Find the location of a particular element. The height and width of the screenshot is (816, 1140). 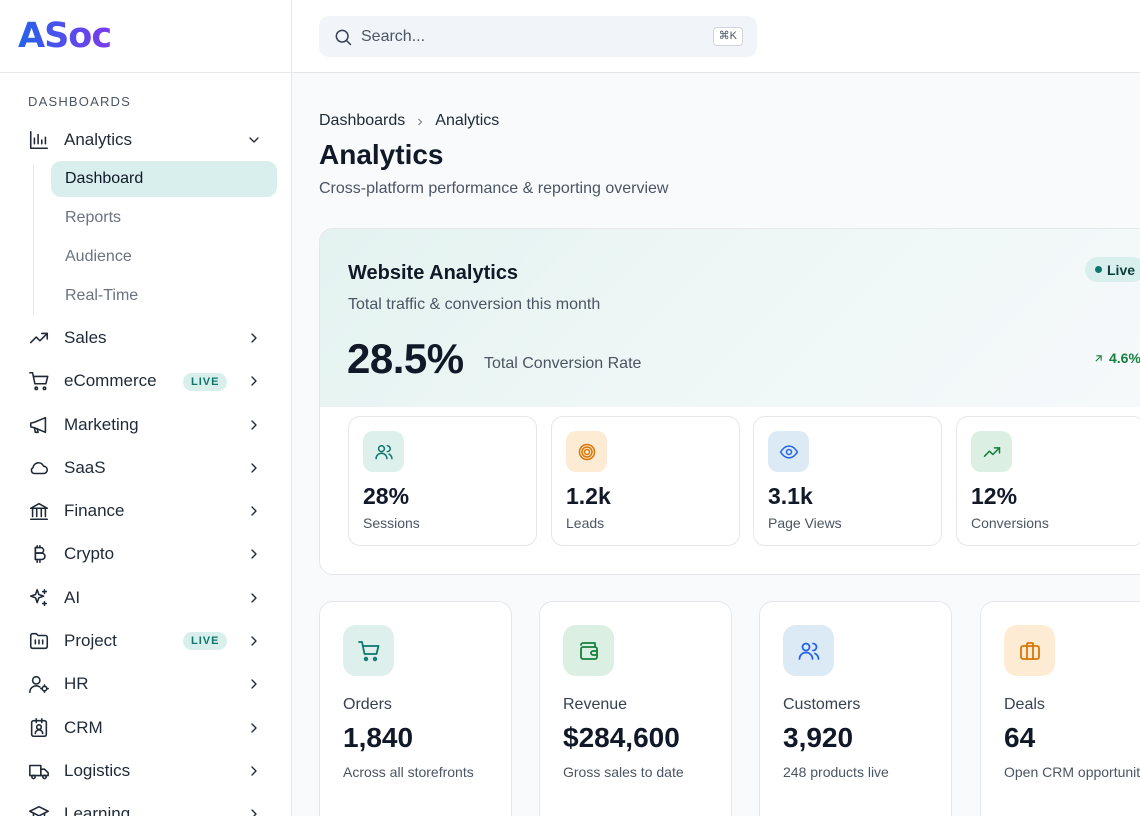

metric-label: Page Views is located at coordinates (805, 523).